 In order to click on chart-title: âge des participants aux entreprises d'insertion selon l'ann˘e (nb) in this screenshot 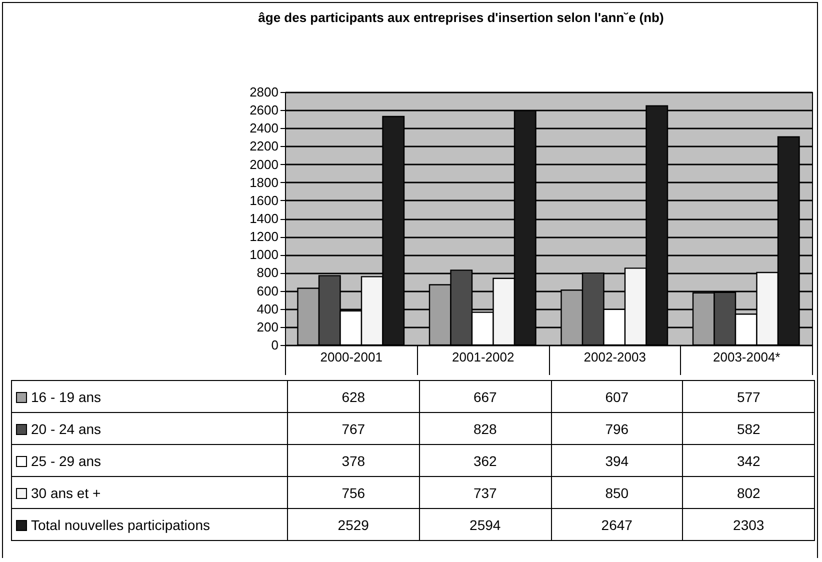, I will do `click(461, 17)`.